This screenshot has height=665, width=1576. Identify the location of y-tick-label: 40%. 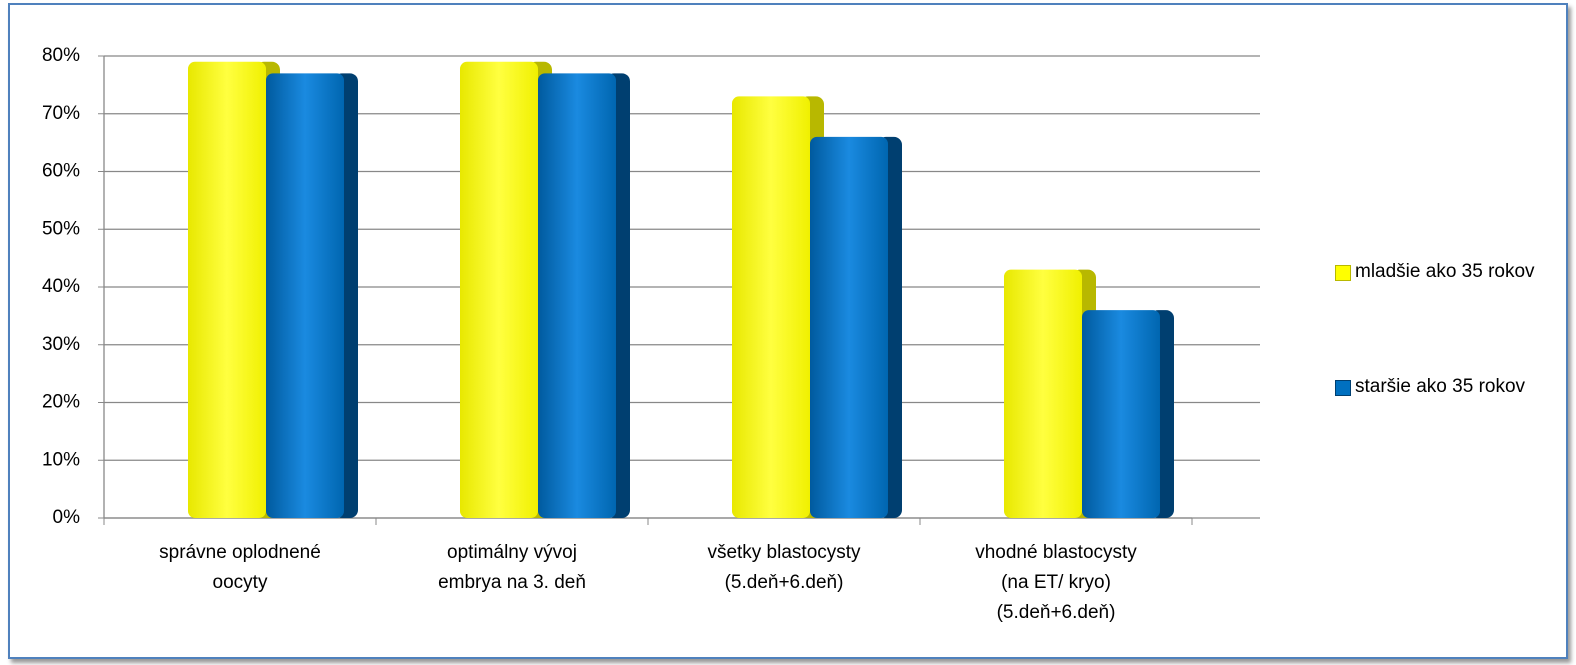
(61, 286).